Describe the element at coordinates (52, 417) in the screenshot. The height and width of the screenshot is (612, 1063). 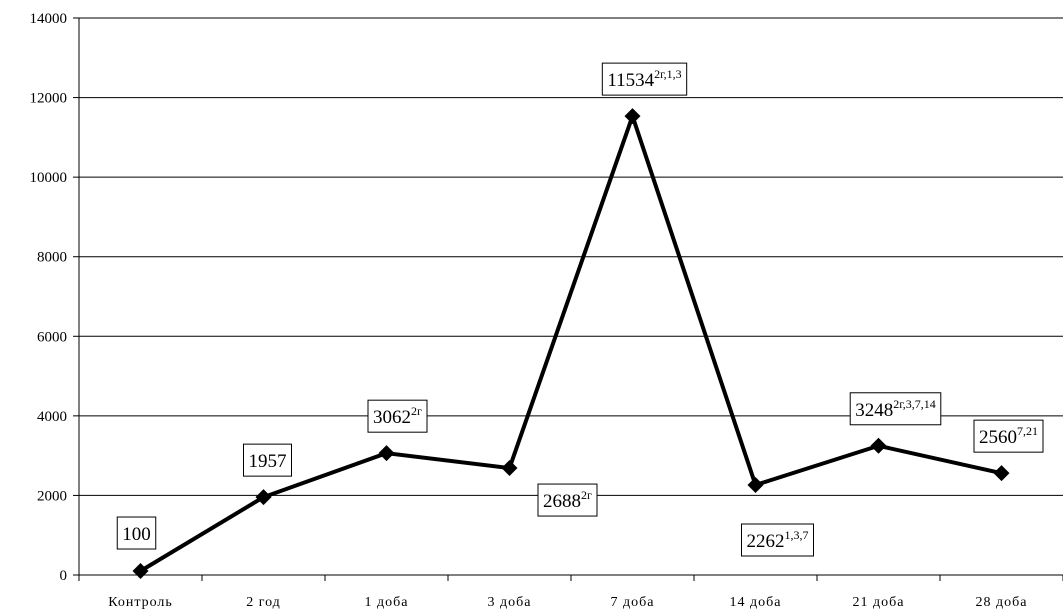
I see `y-tick-label: 4000` at that location.